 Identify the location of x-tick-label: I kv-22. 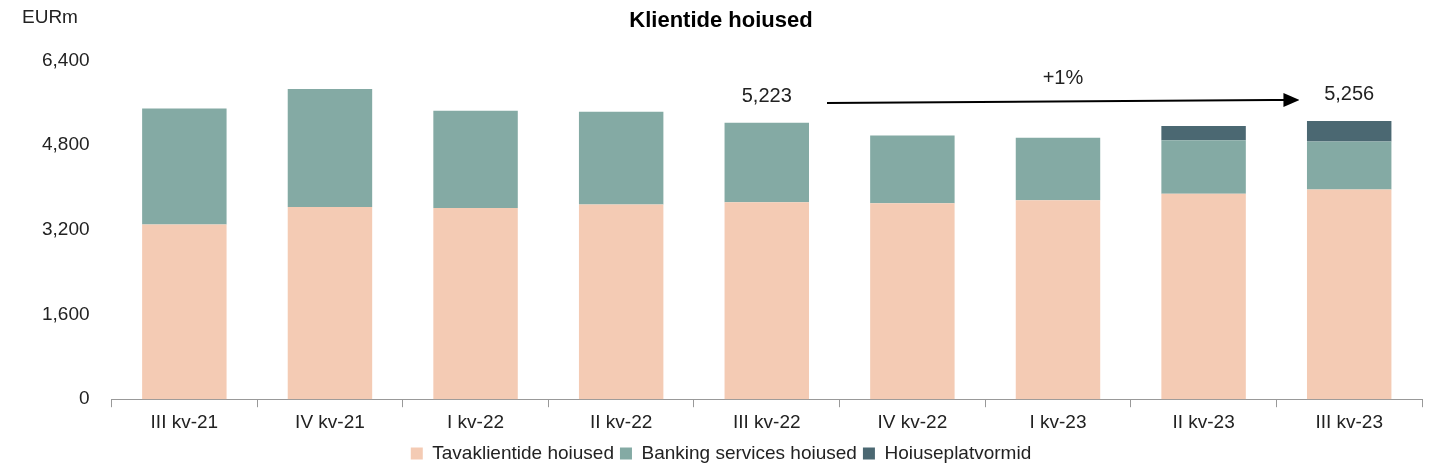
(476, 421).